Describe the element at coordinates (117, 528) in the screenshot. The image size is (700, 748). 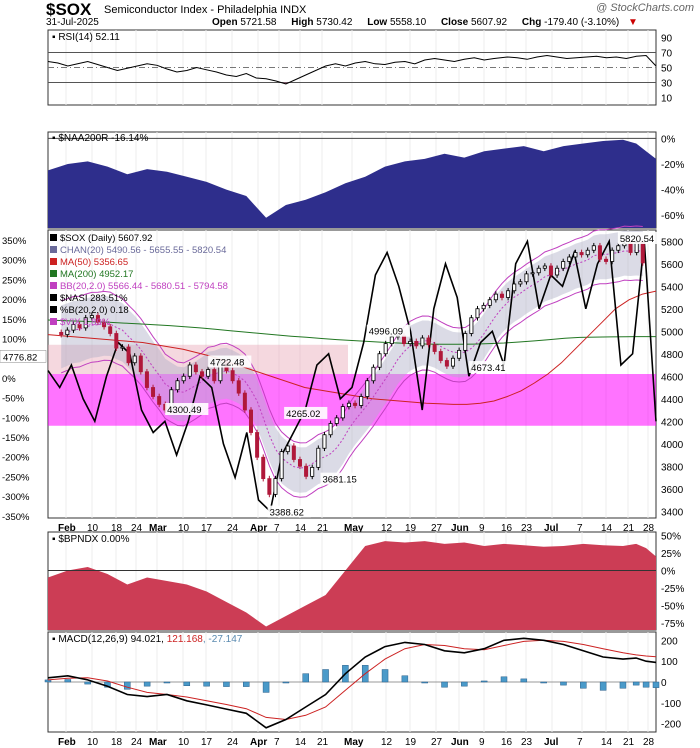
I see `x-axis-label: 18` at that location.